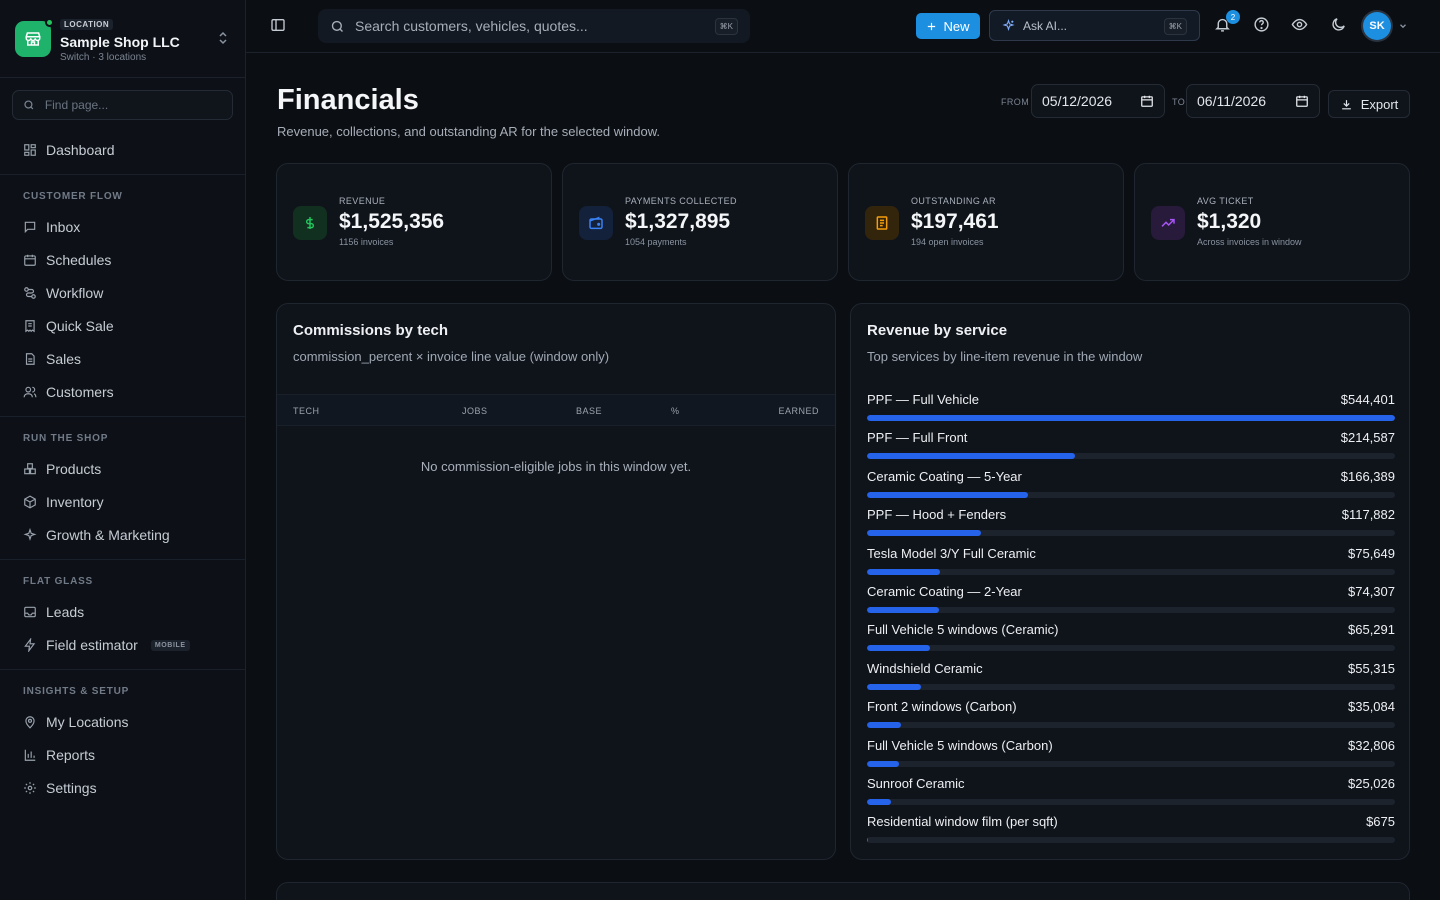  I want to click on search-icon, so click(29, 105).